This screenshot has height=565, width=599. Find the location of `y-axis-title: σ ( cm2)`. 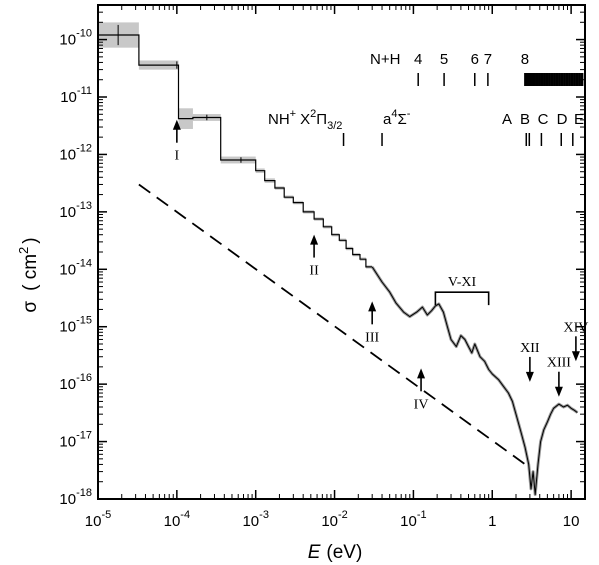

y-axis-title: σ ( cm2) is located at coordinates (28, 274).